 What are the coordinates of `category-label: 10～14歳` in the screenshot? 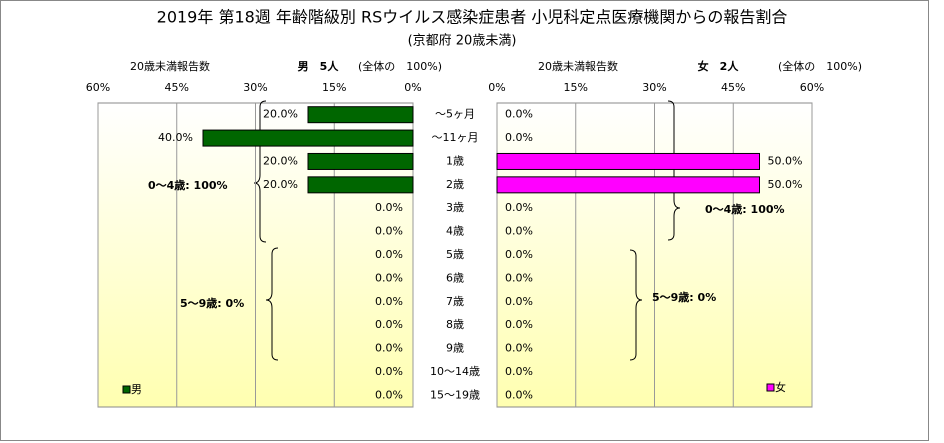 It's located at (455, 371).